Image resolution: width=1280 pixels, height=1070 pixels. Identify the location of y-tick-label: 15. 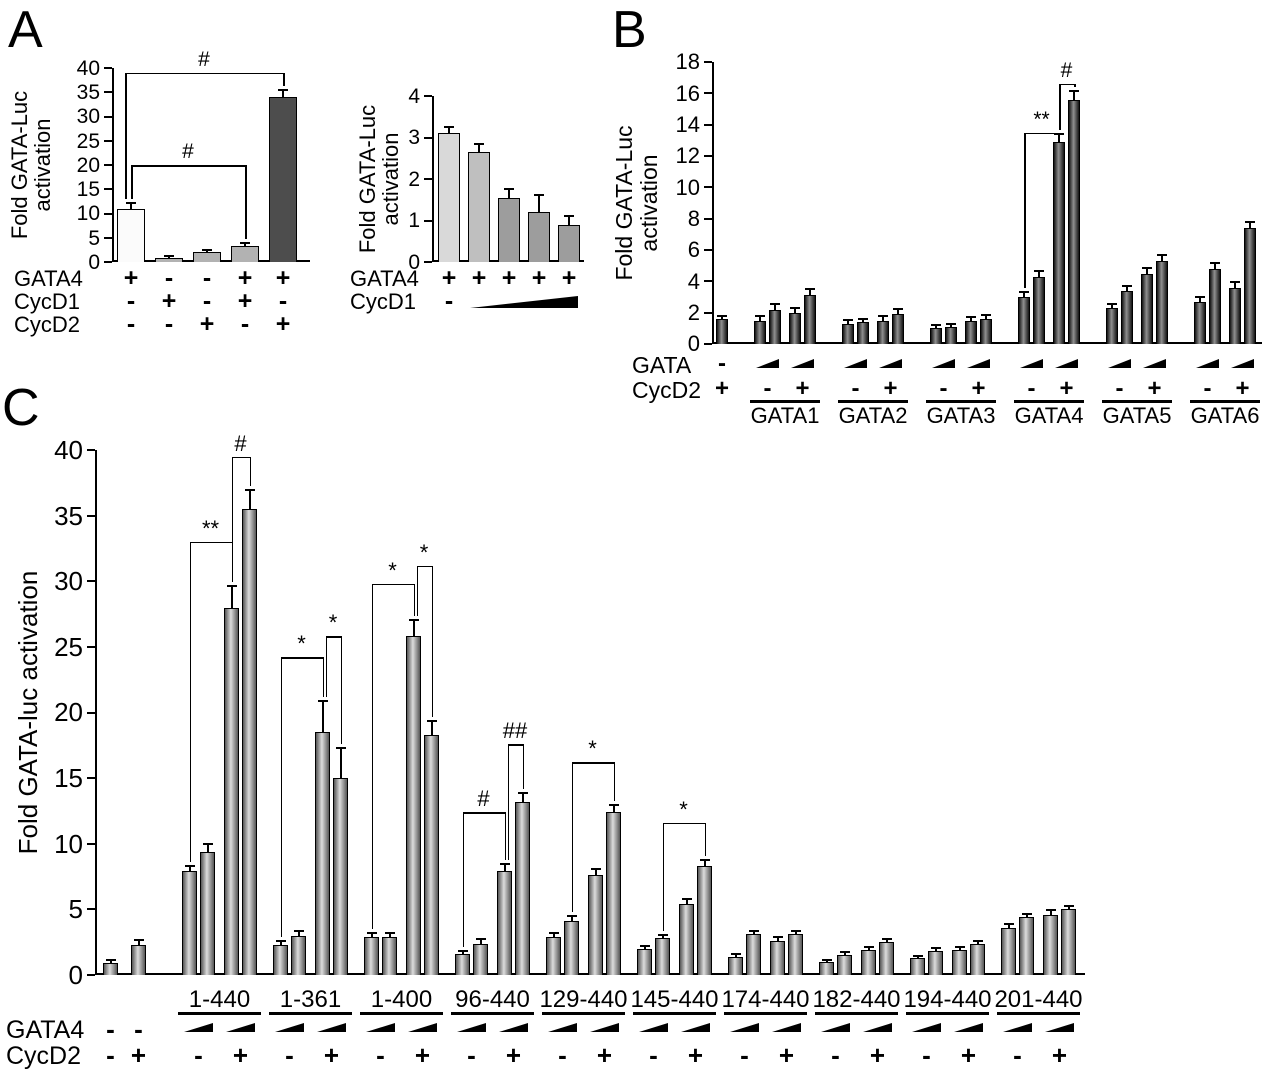
(68, 778).